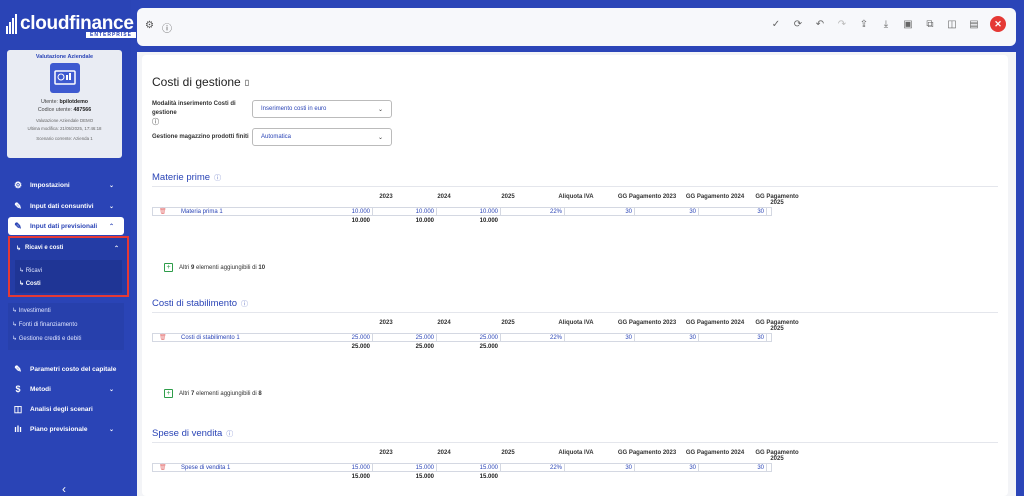 Image resolution: width=1024 pixels, height=496 pixels. What do you see at coordinates (260, 393) in the screenshot?
I see `more-total: 8` at bounding box center [260, 393].